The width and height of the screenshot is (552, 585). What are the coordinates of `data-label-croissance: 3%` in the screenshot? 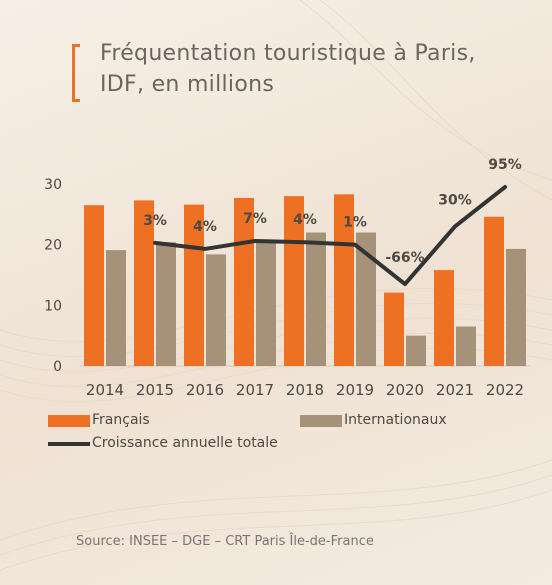 It's located at (155, 221).